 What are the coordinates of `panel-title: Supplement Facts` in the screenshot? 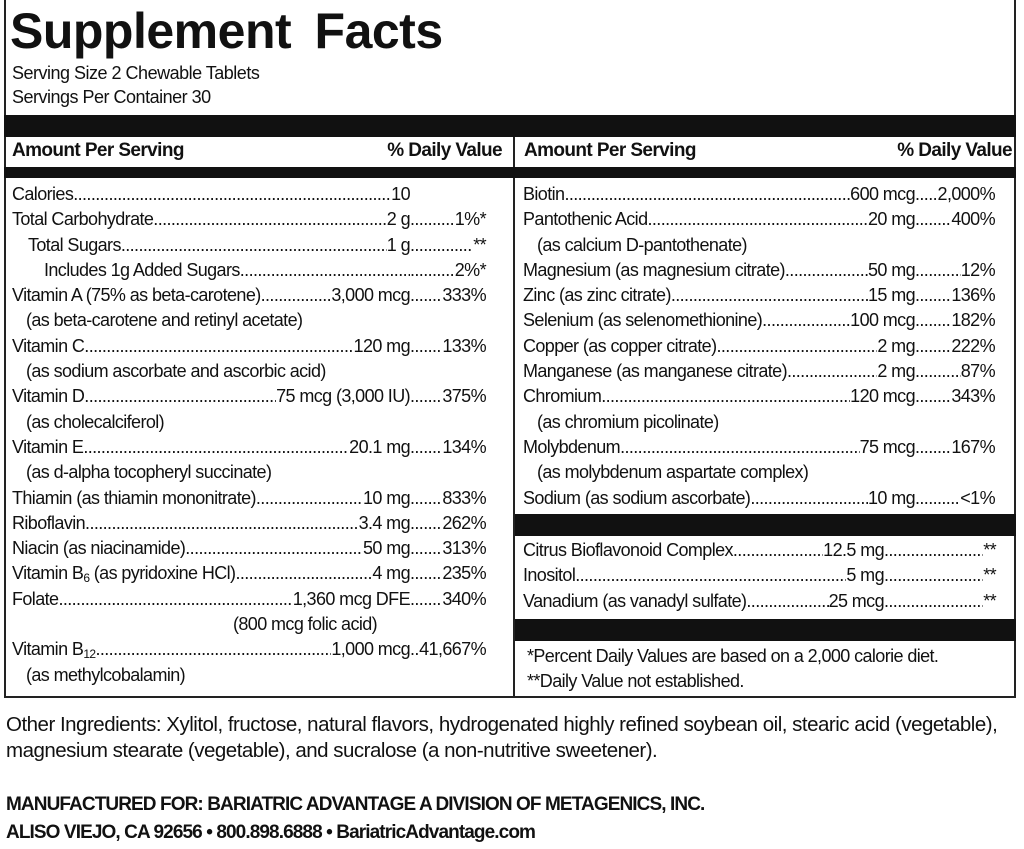 It's located at (226, 31).